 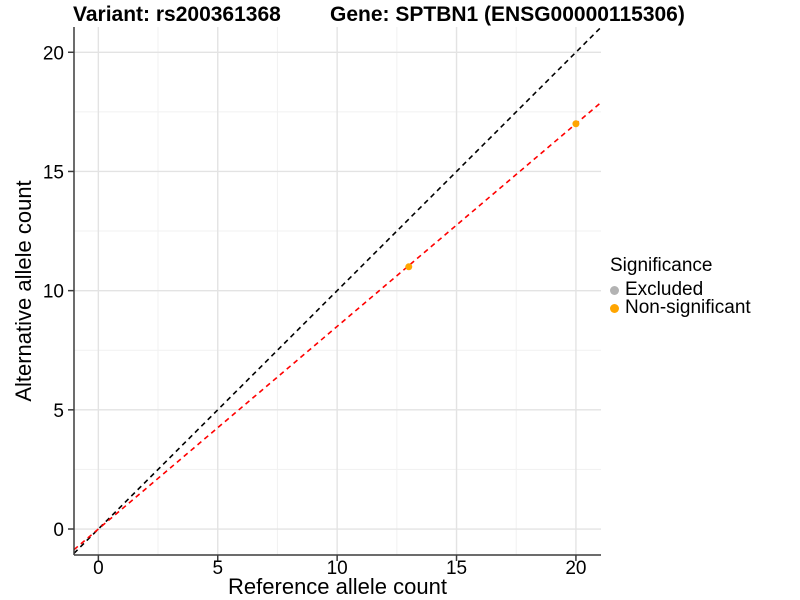 I want to click on legend-item-label: Excluded, so click(x=664, y=289).